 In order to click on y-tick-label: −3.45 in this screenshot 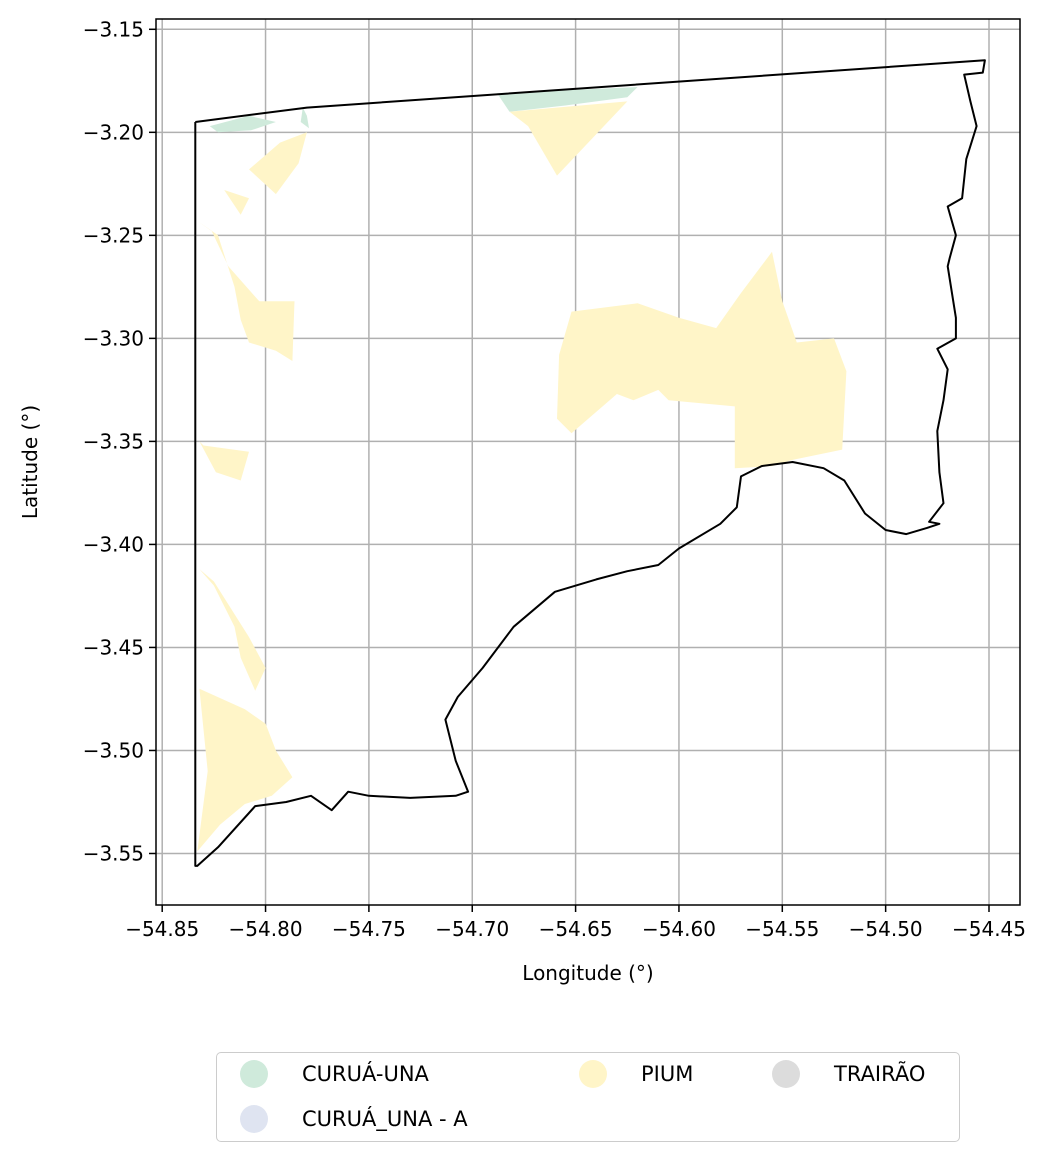, I will do `click(113, 647)`.